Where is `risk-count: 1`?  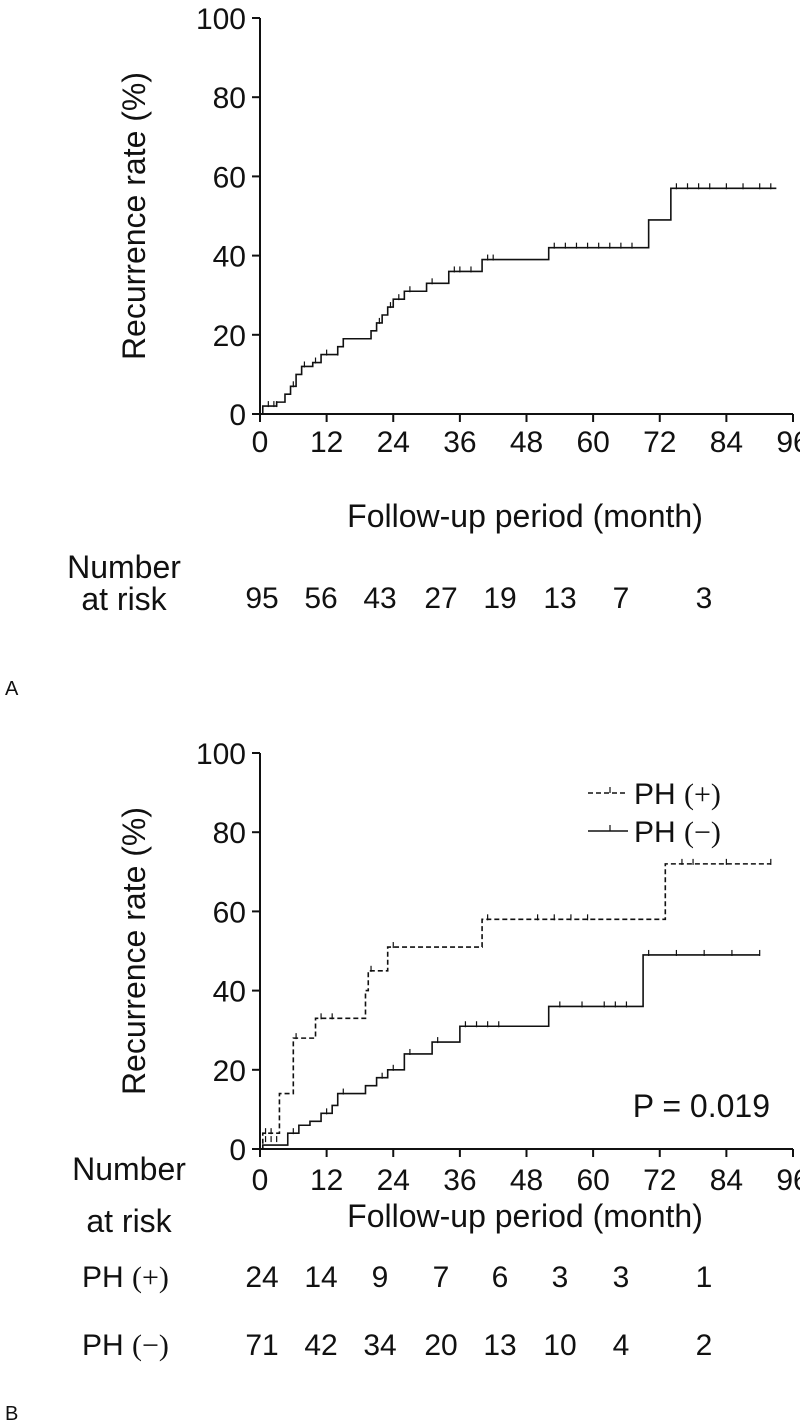 risk-count: 1 is located at coordinates (704, 1277).